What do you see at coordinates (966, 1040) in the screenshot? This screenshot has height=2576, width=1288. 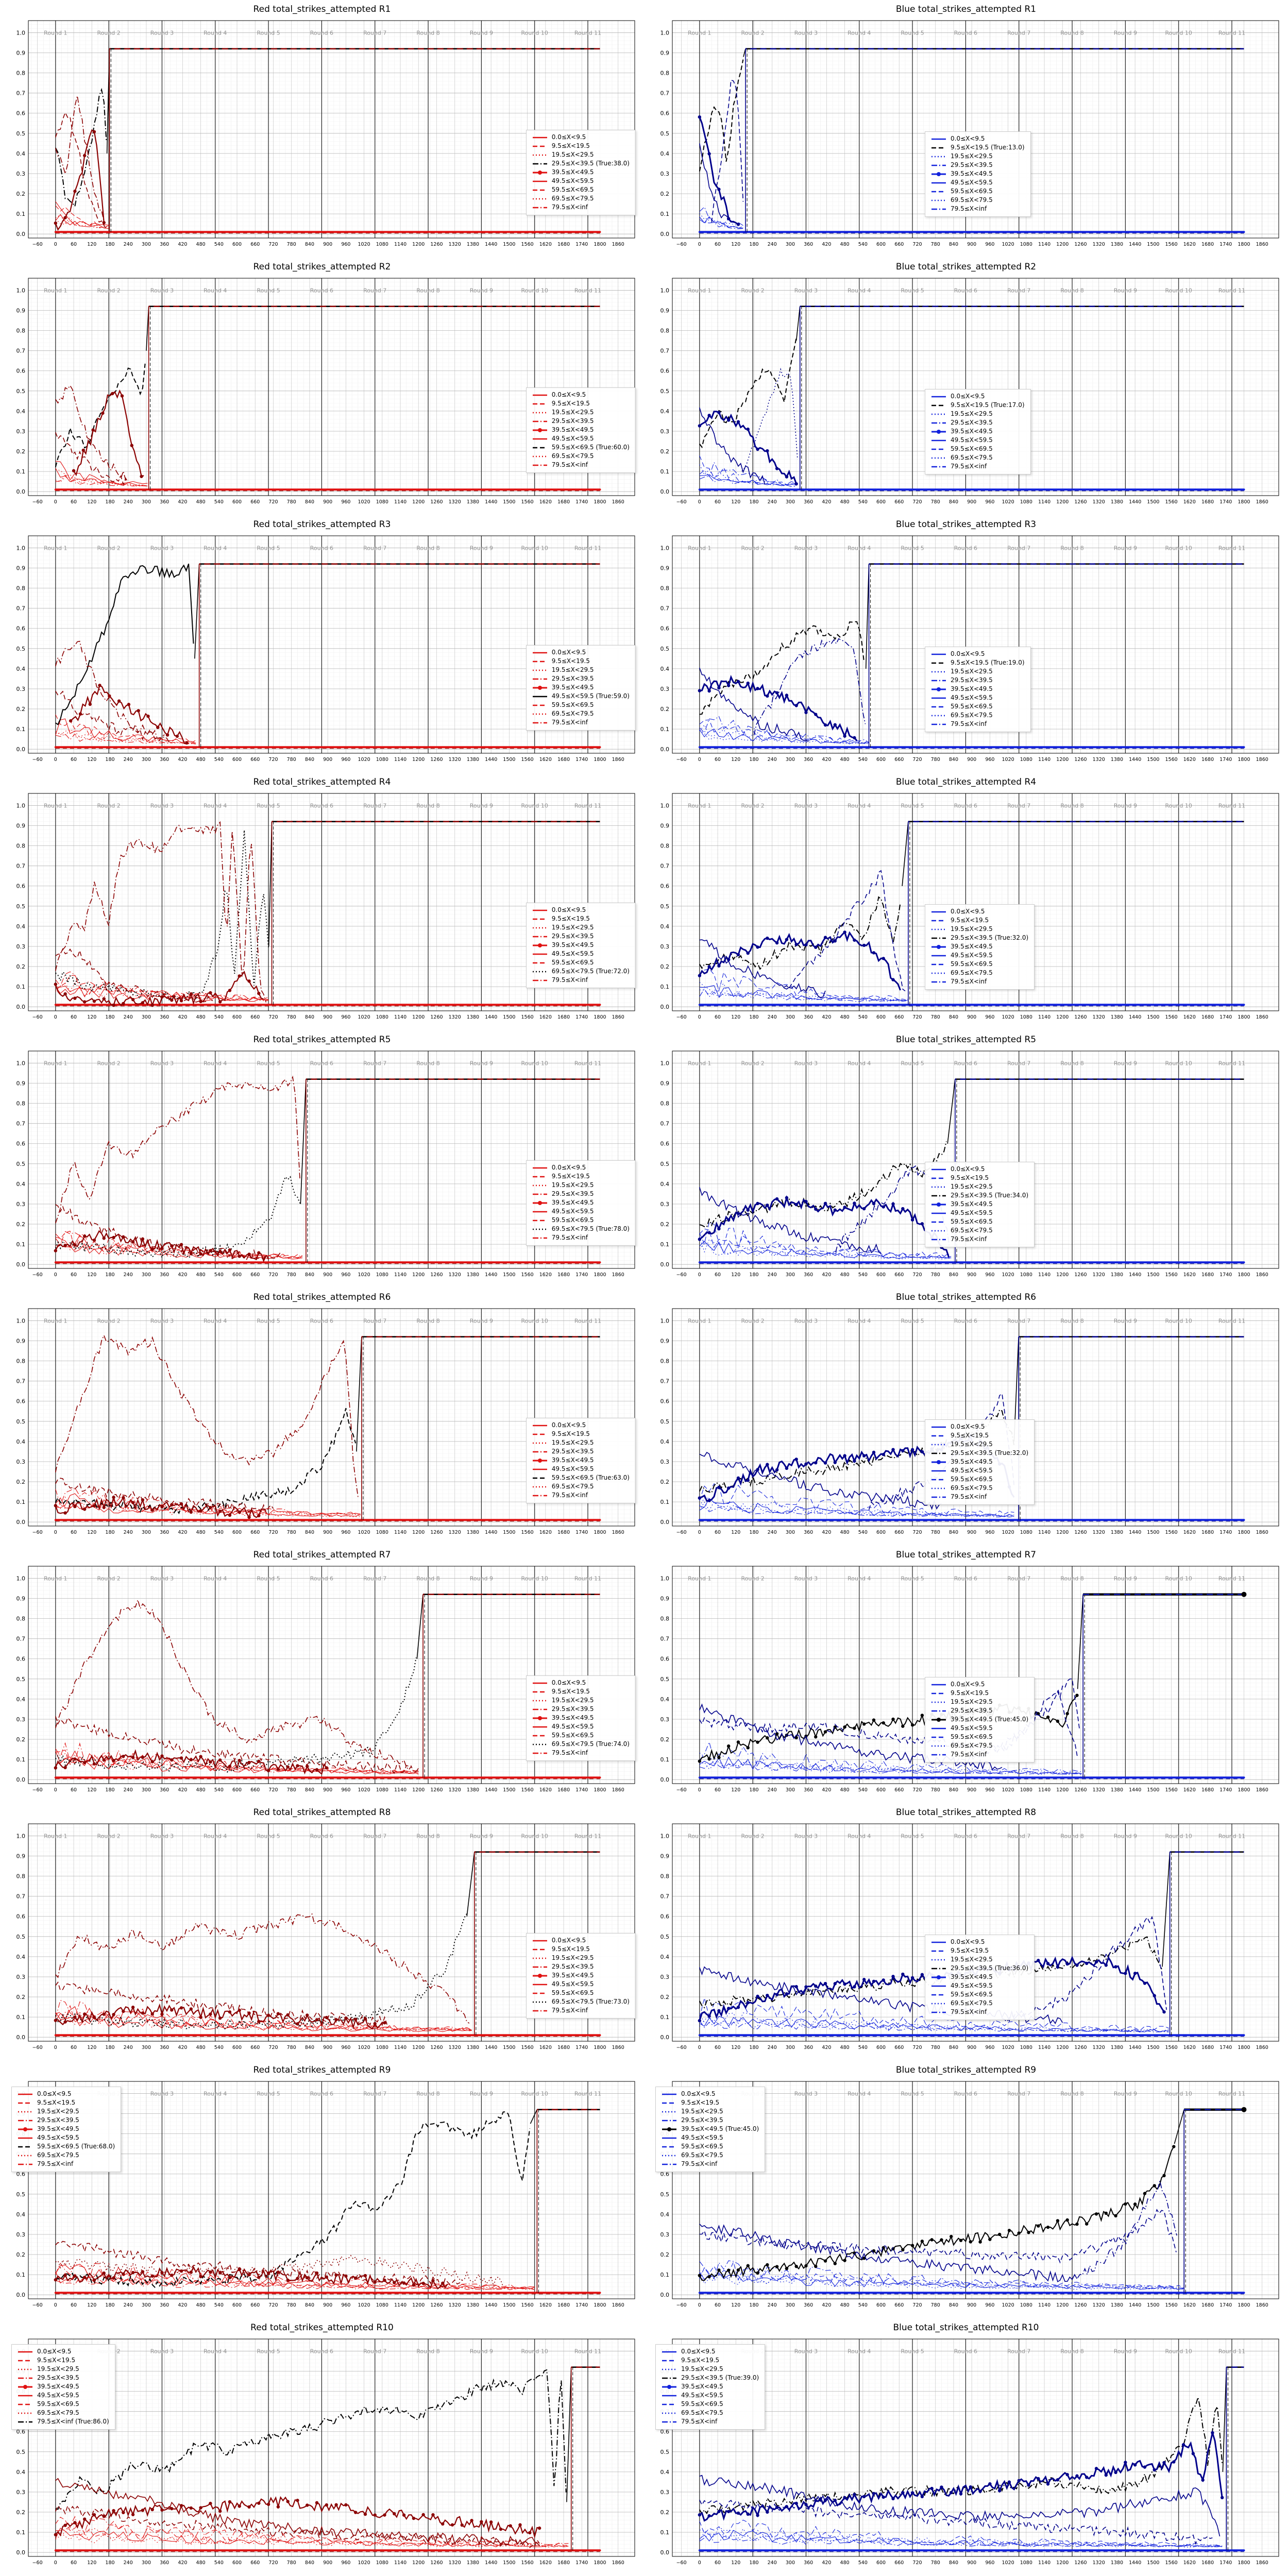 I see `chart-title-blue-r5: Blue total_strikes_attempted R5` at bounding box center [966, 1040].